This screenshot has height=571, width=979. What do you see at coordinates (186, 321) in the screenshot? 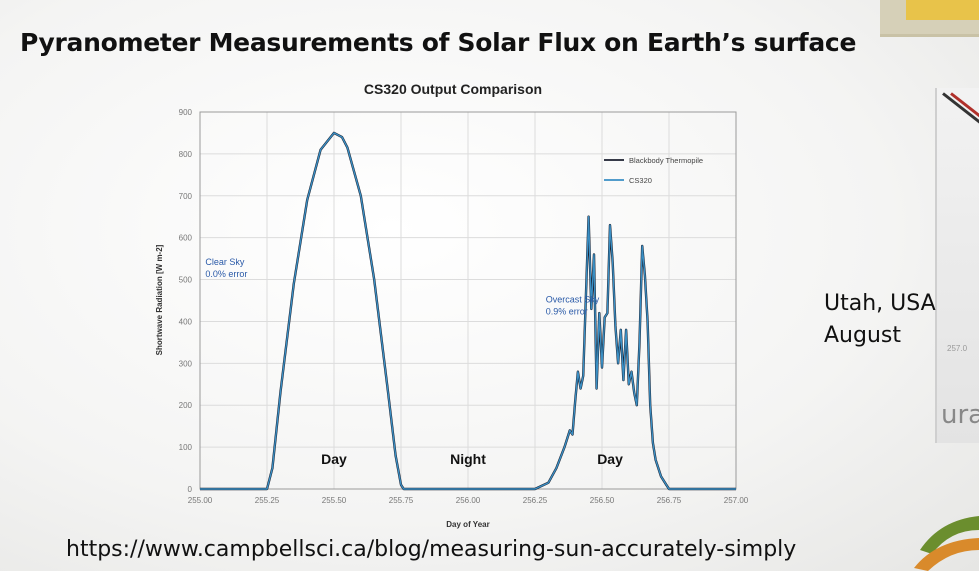
I see `y-tick-label: 400` at bounding box center [186, 321].